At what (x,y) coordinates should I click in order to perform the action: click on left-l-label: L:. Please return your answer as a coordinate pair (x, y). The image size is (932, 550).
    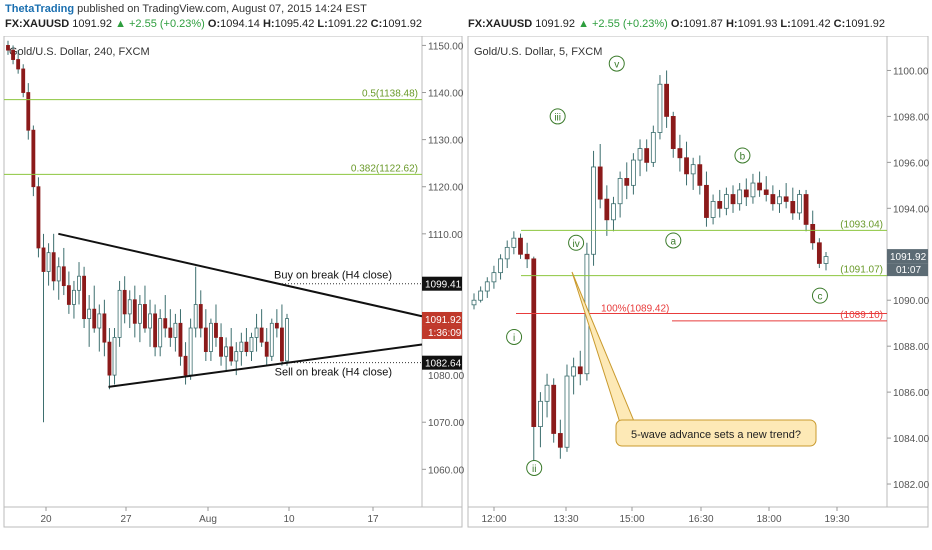
    Looking at the image, I should click on (322, 24).